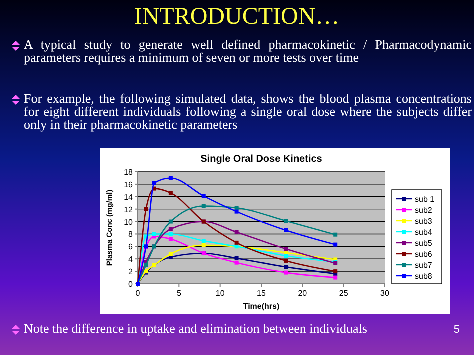 This screenshot has height=355, width=474. I want to click on y-tick-label: 12, so click(129, 209).